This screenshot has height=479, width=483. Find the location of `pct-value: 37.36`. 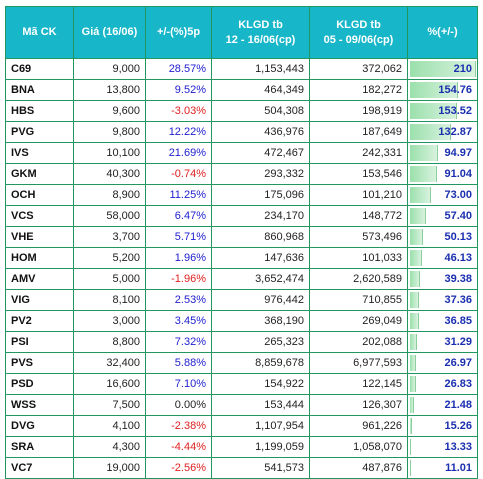

pct-value: 37.36 is located at coordinates (458, 300).